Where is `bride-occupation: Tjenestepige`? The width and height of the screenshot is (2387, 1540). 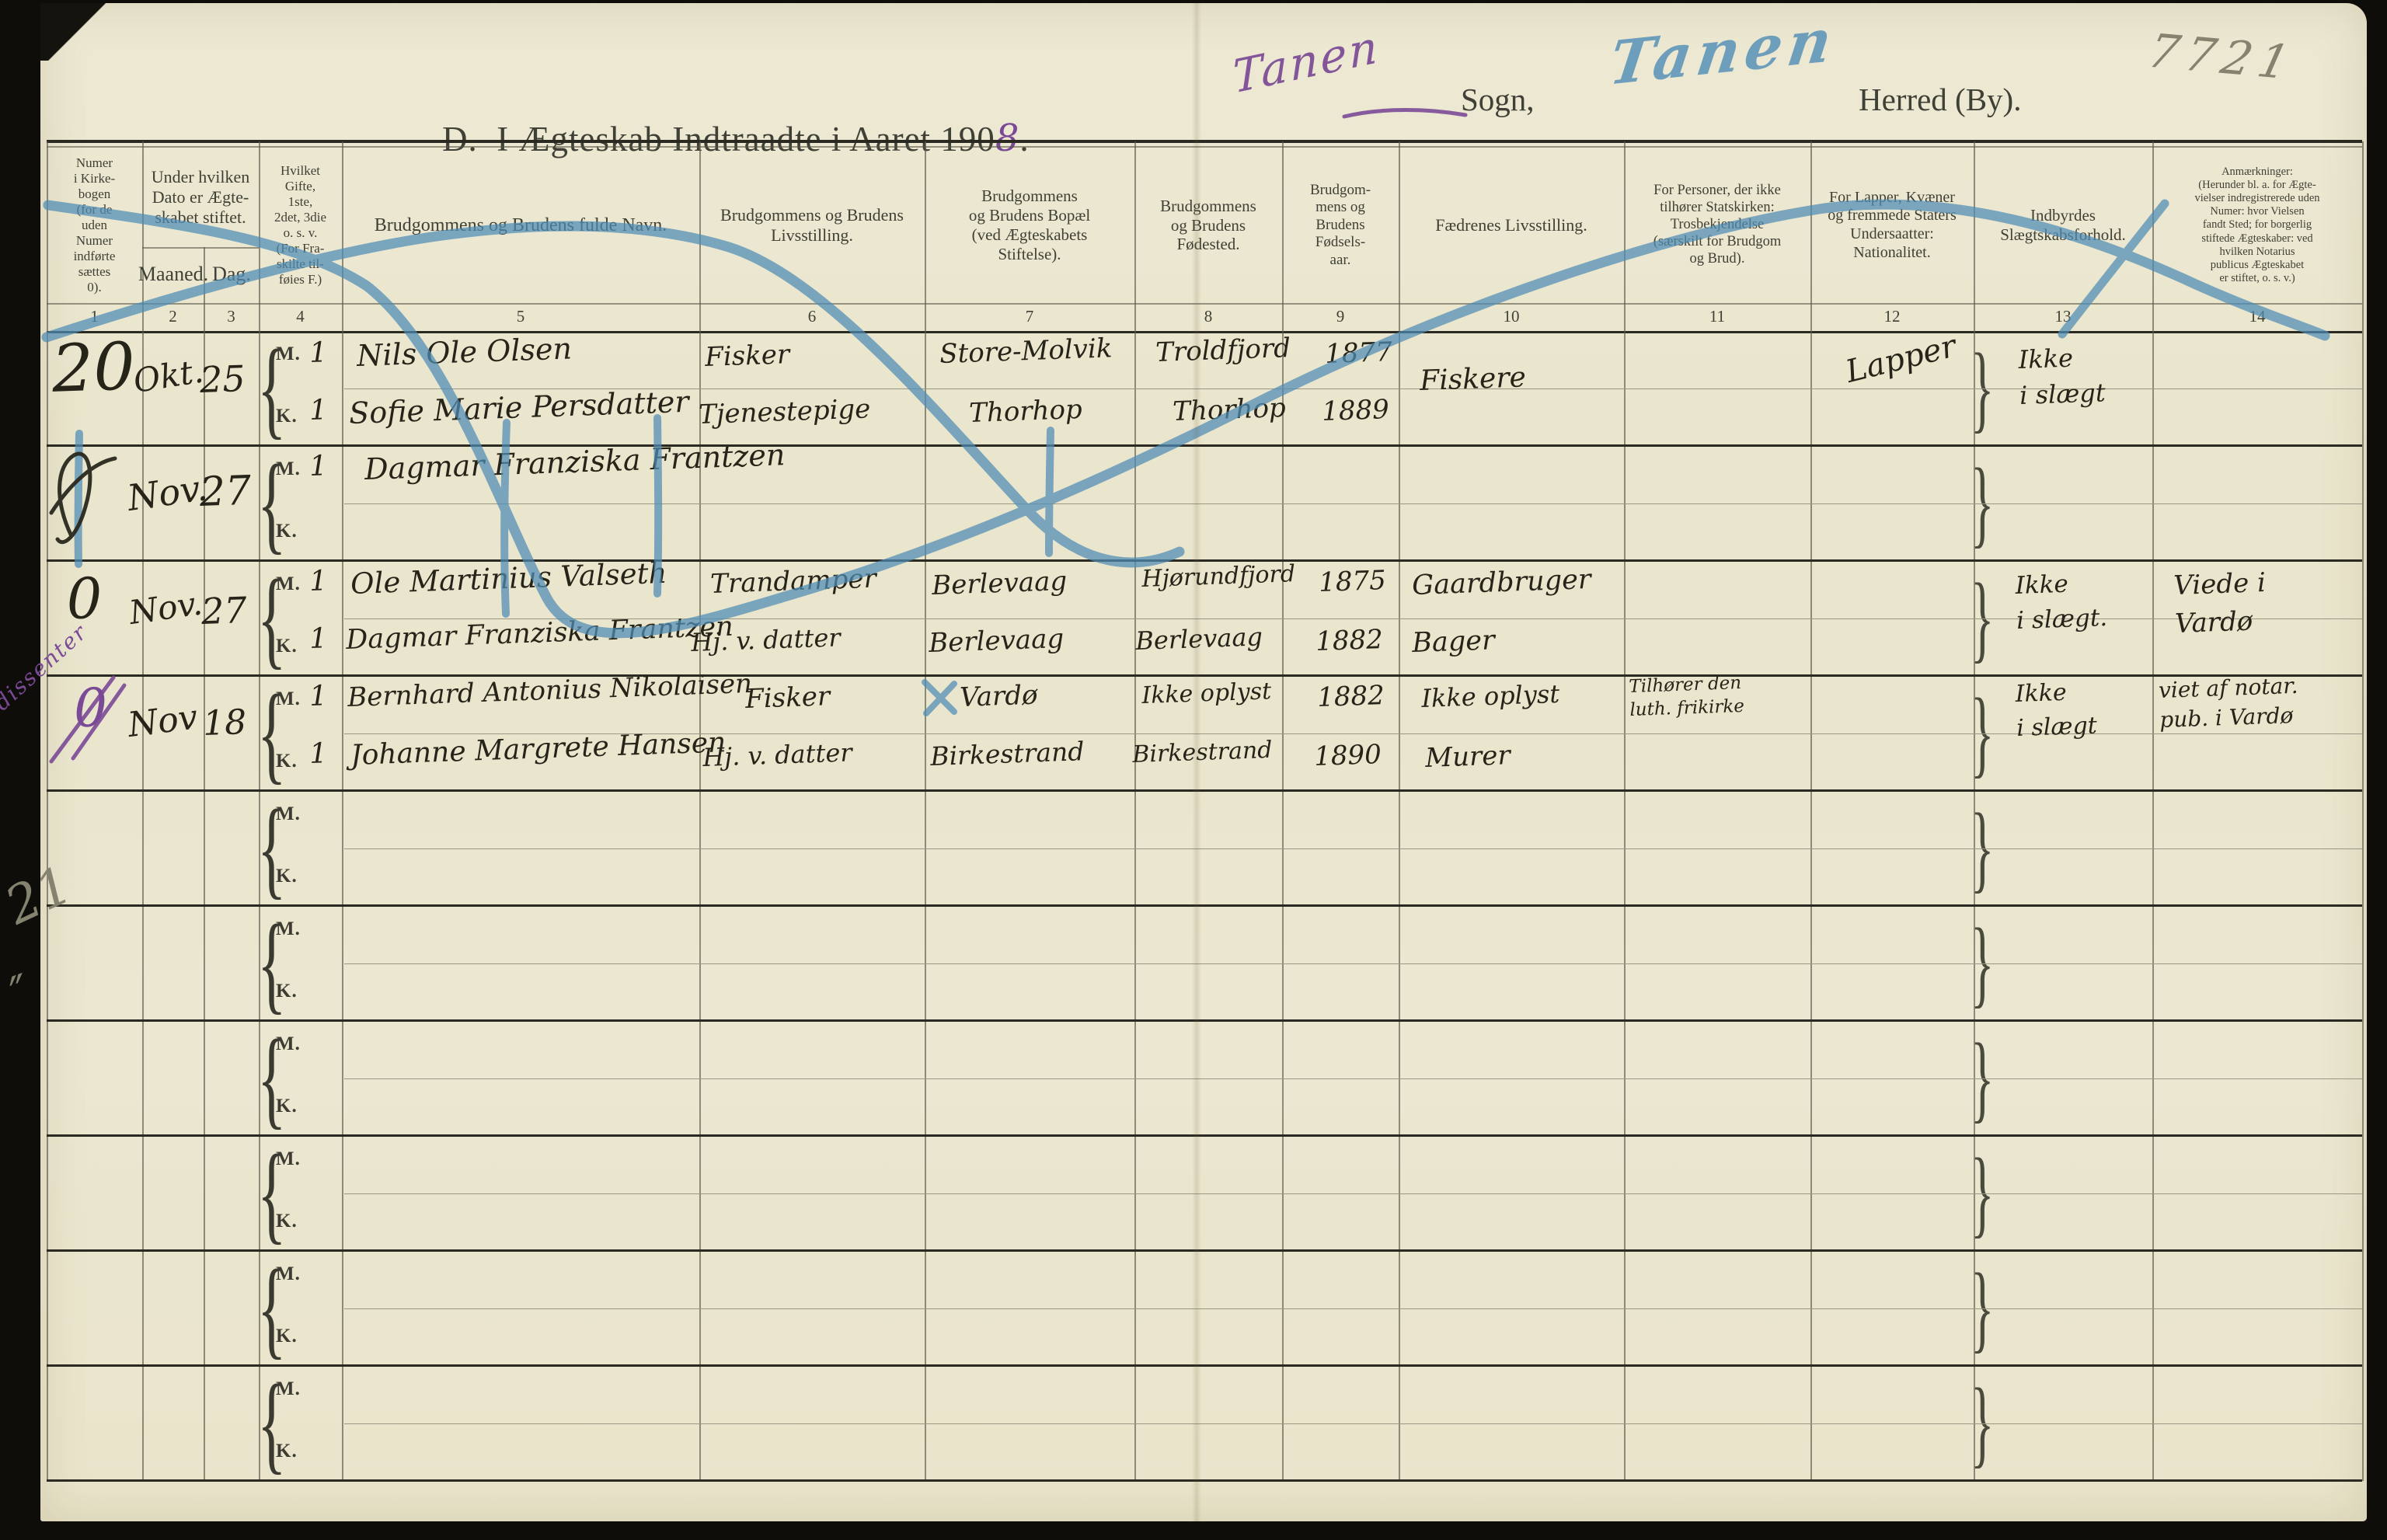 bride-occupation: Tjenestepige is located at coordinates (784, 411).